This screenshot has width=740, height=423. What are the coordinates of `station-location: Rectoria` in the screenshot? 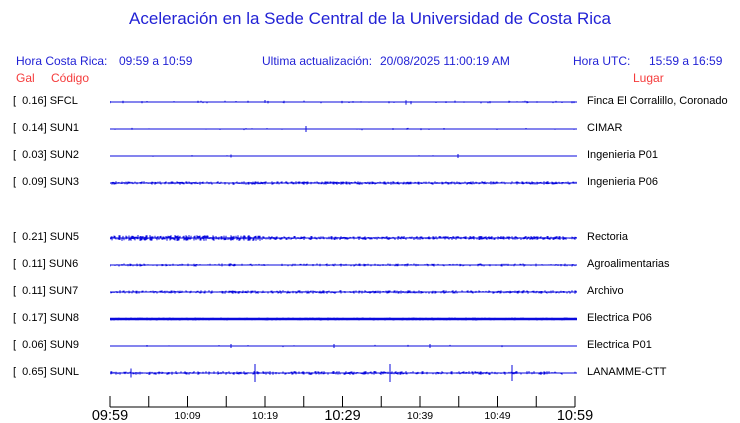 It's located at (607, 236).